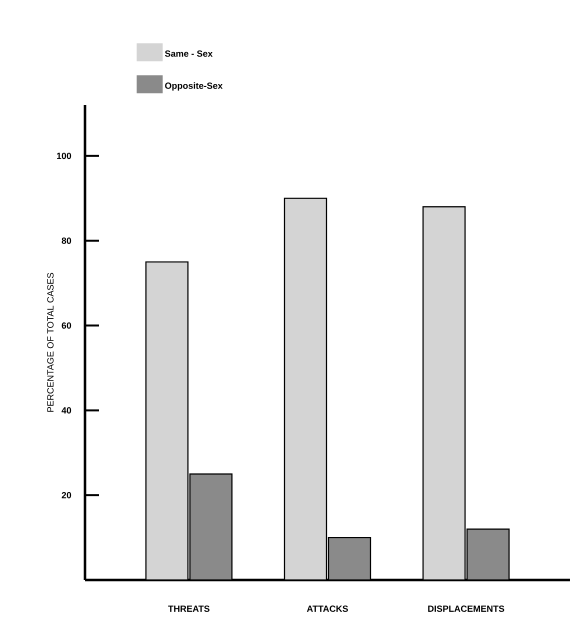  What do you see at coordinates (189, 609) in the screenshot?
I see `x-tick-label: THREATS` at bounding box center [189, 609].